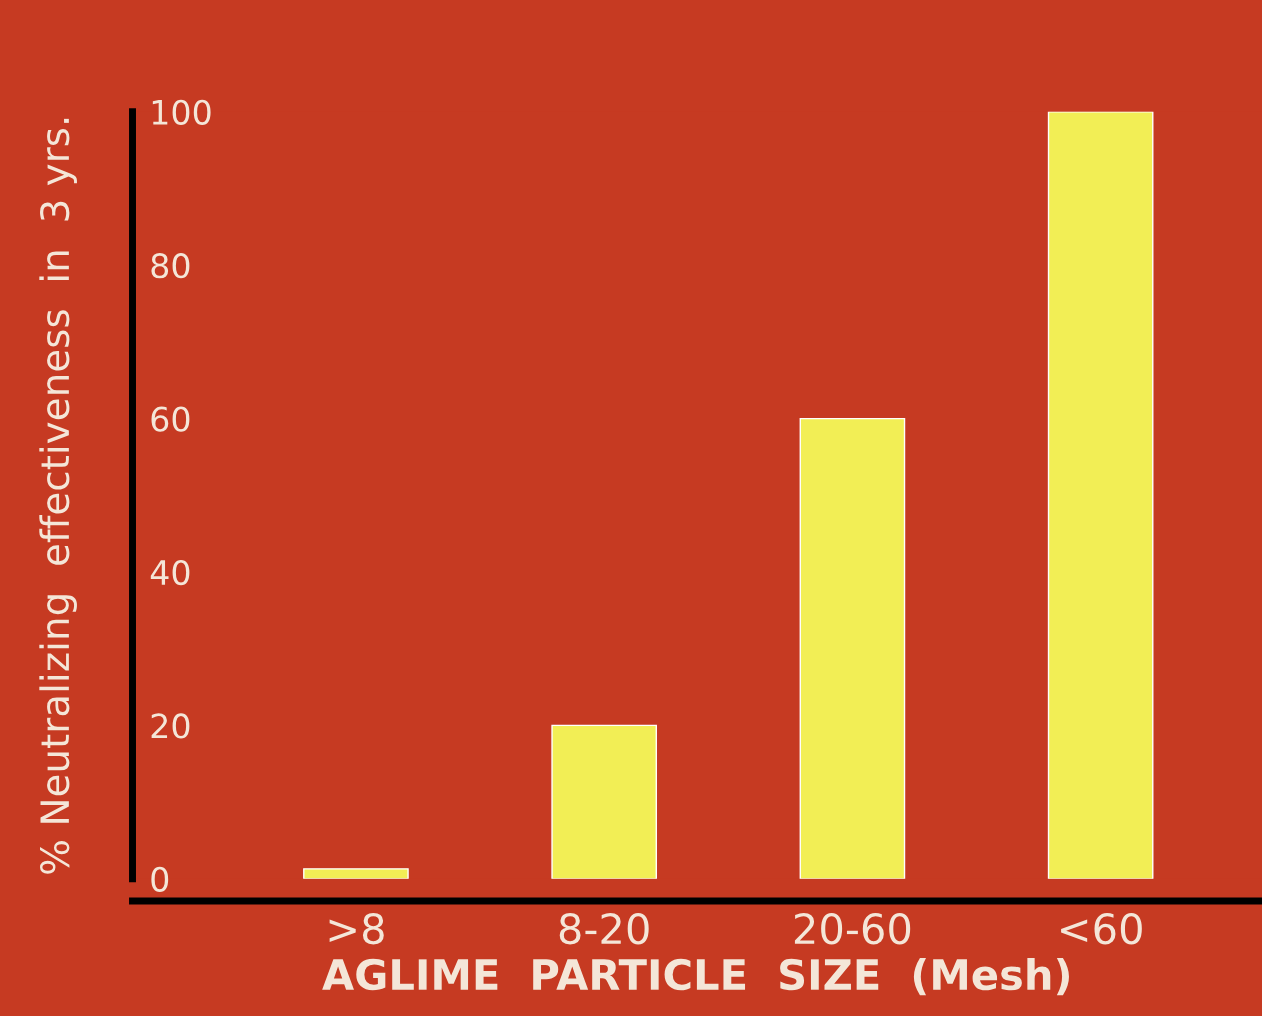 The width and height of the screenshot is (1262, 1016). I want to click on y-axis-title: % Neutralizing effectiveness in 3 yrs., so click(58, 496).